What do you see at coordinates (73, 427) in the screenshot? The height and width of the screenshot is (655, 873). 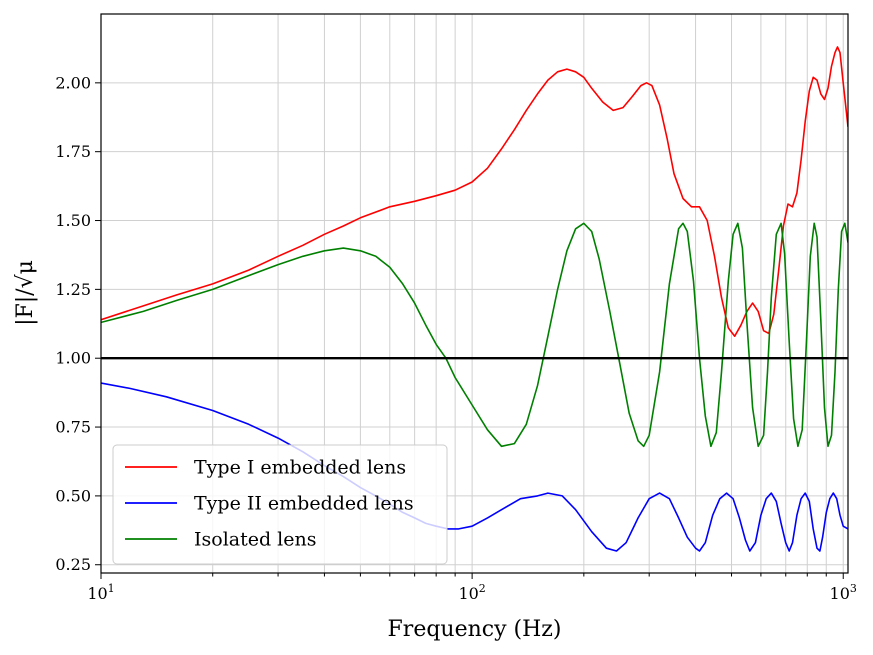 I see `y-tick-label: 0.75` at bounding box center [73, 427].